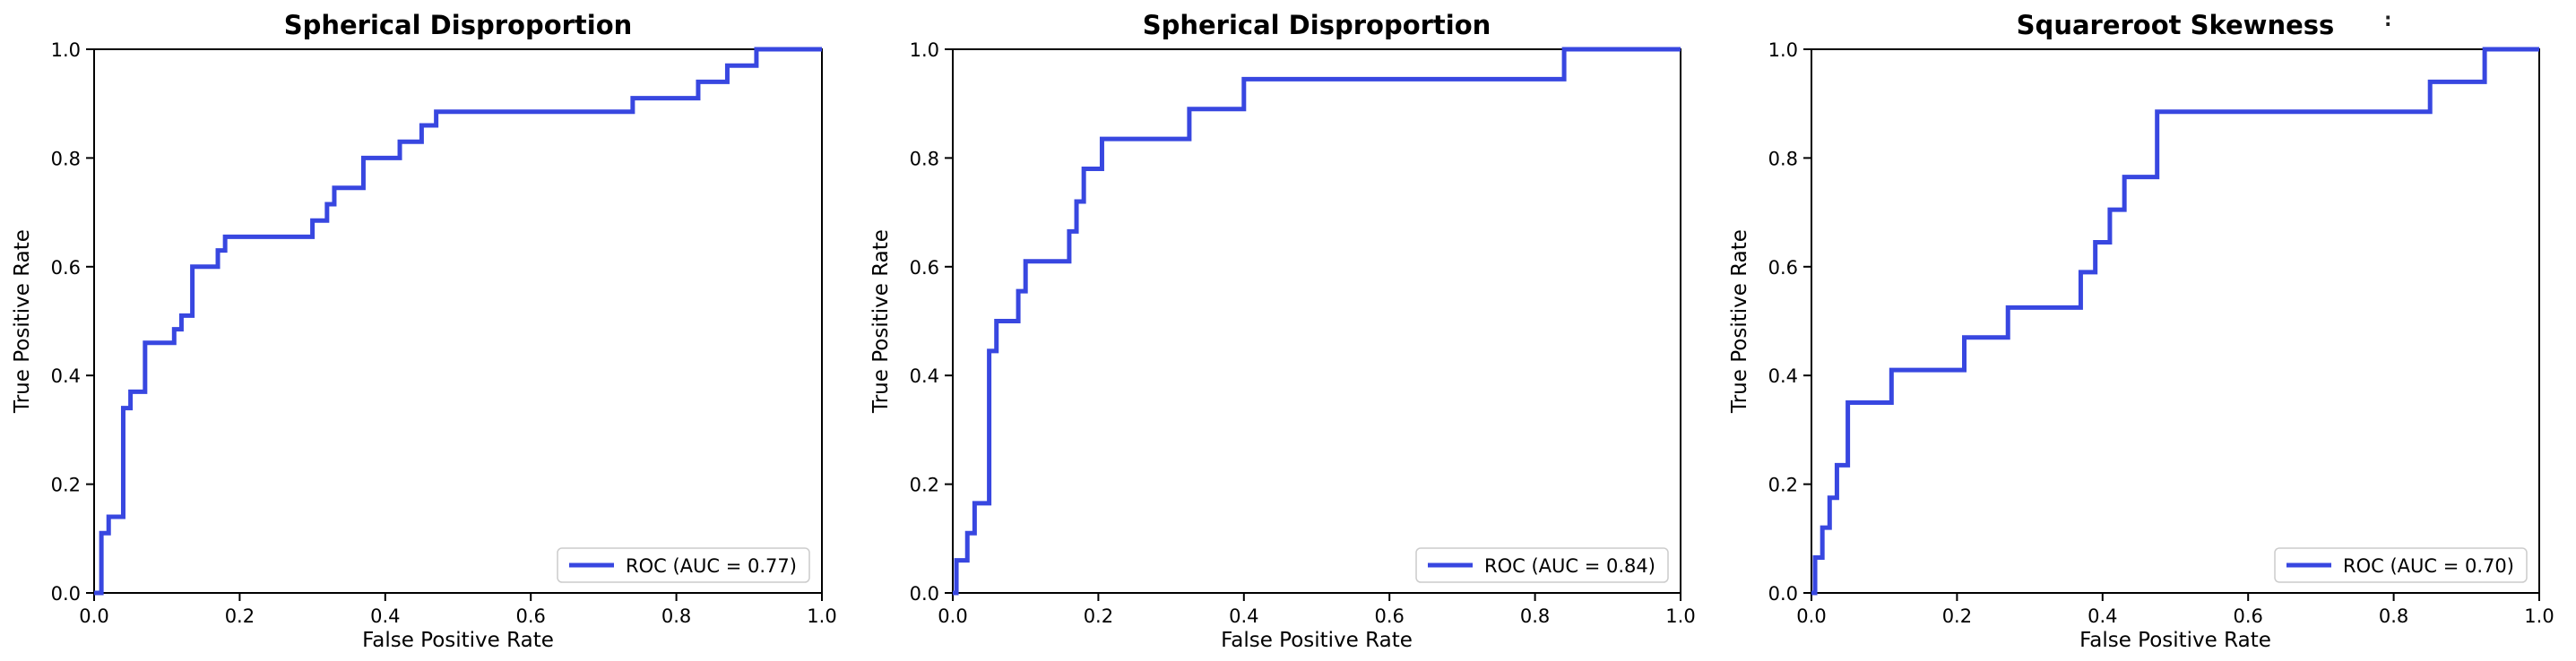  I want to click on stray-text-artifact: :, so click(2388, 20).